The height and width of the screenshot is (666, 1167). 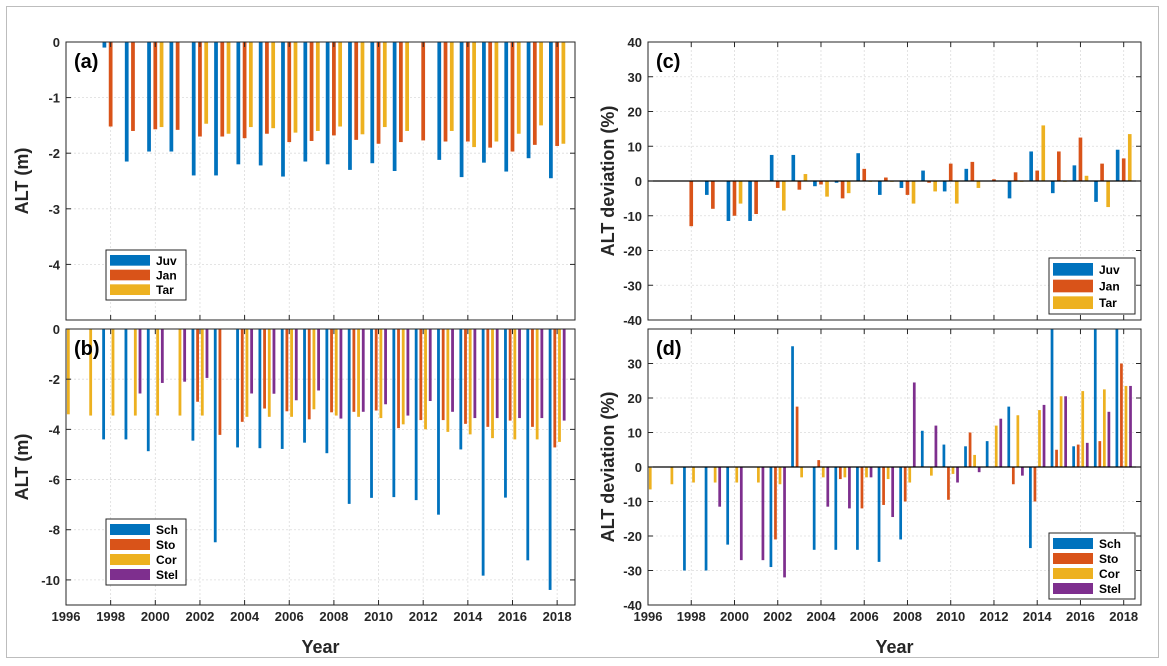 What do you see at coordinates (237, 388) in the screenshot?
I see `bar-sch-2004` at bounding box center [237, 388].